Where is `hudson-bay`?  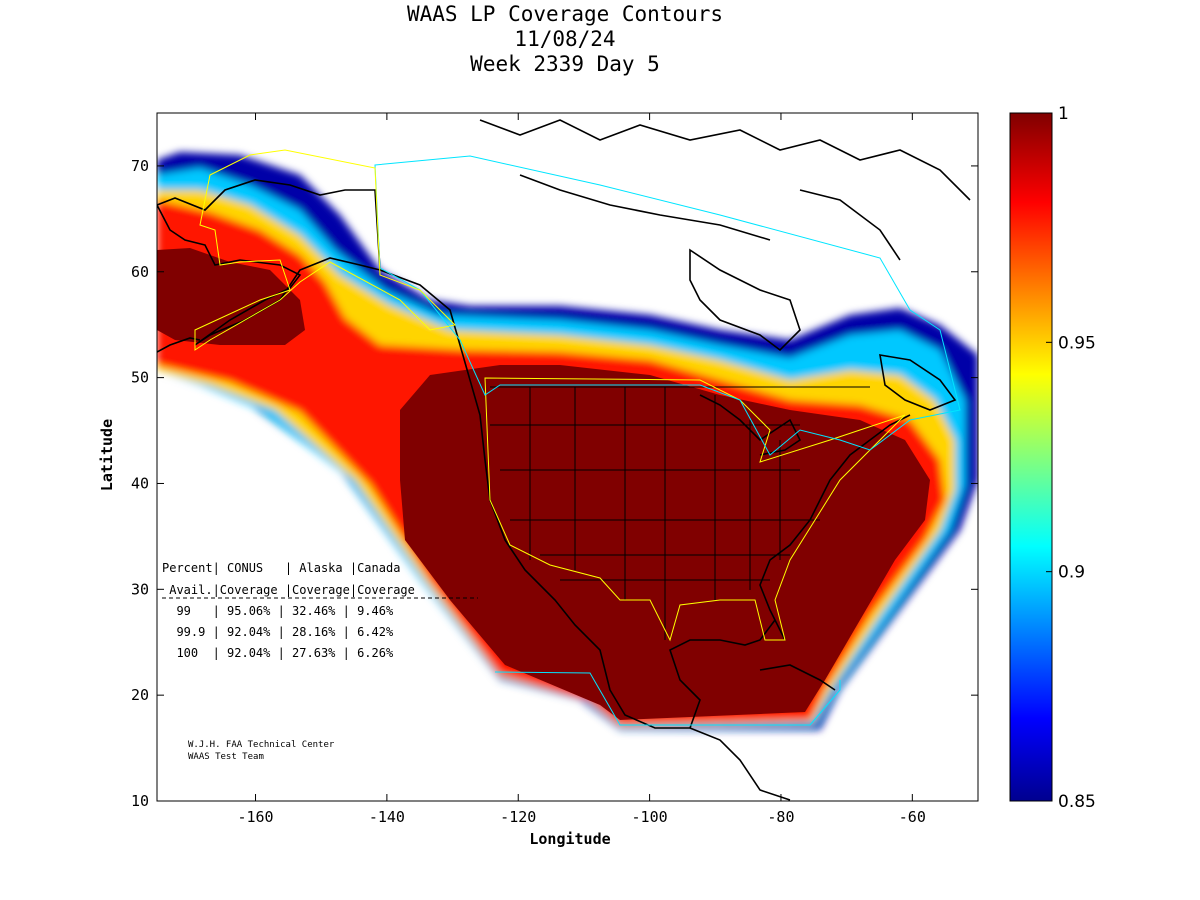 hudson-bay is located at coordinates (745, 300).